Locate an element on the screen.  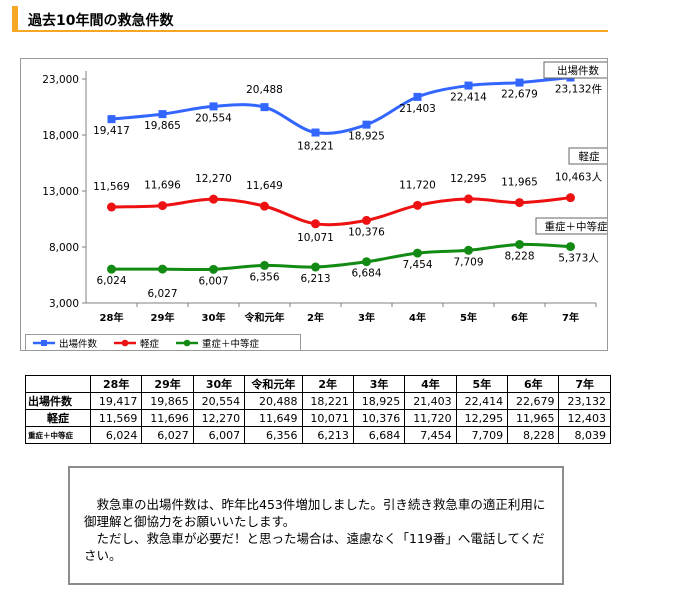
x-tick-label: 30年 is located at coordinates (214, 317).